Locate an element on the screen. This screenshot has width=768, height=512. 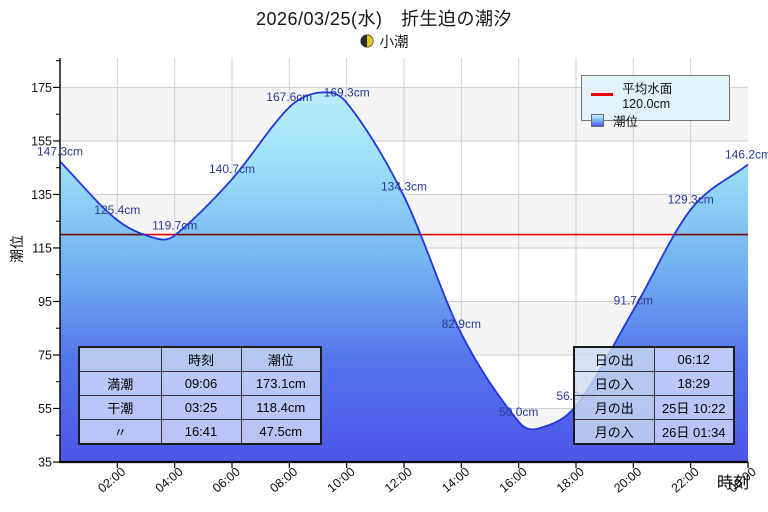
tide-value-label: 147.3cm is located at coordinates (60, 152).